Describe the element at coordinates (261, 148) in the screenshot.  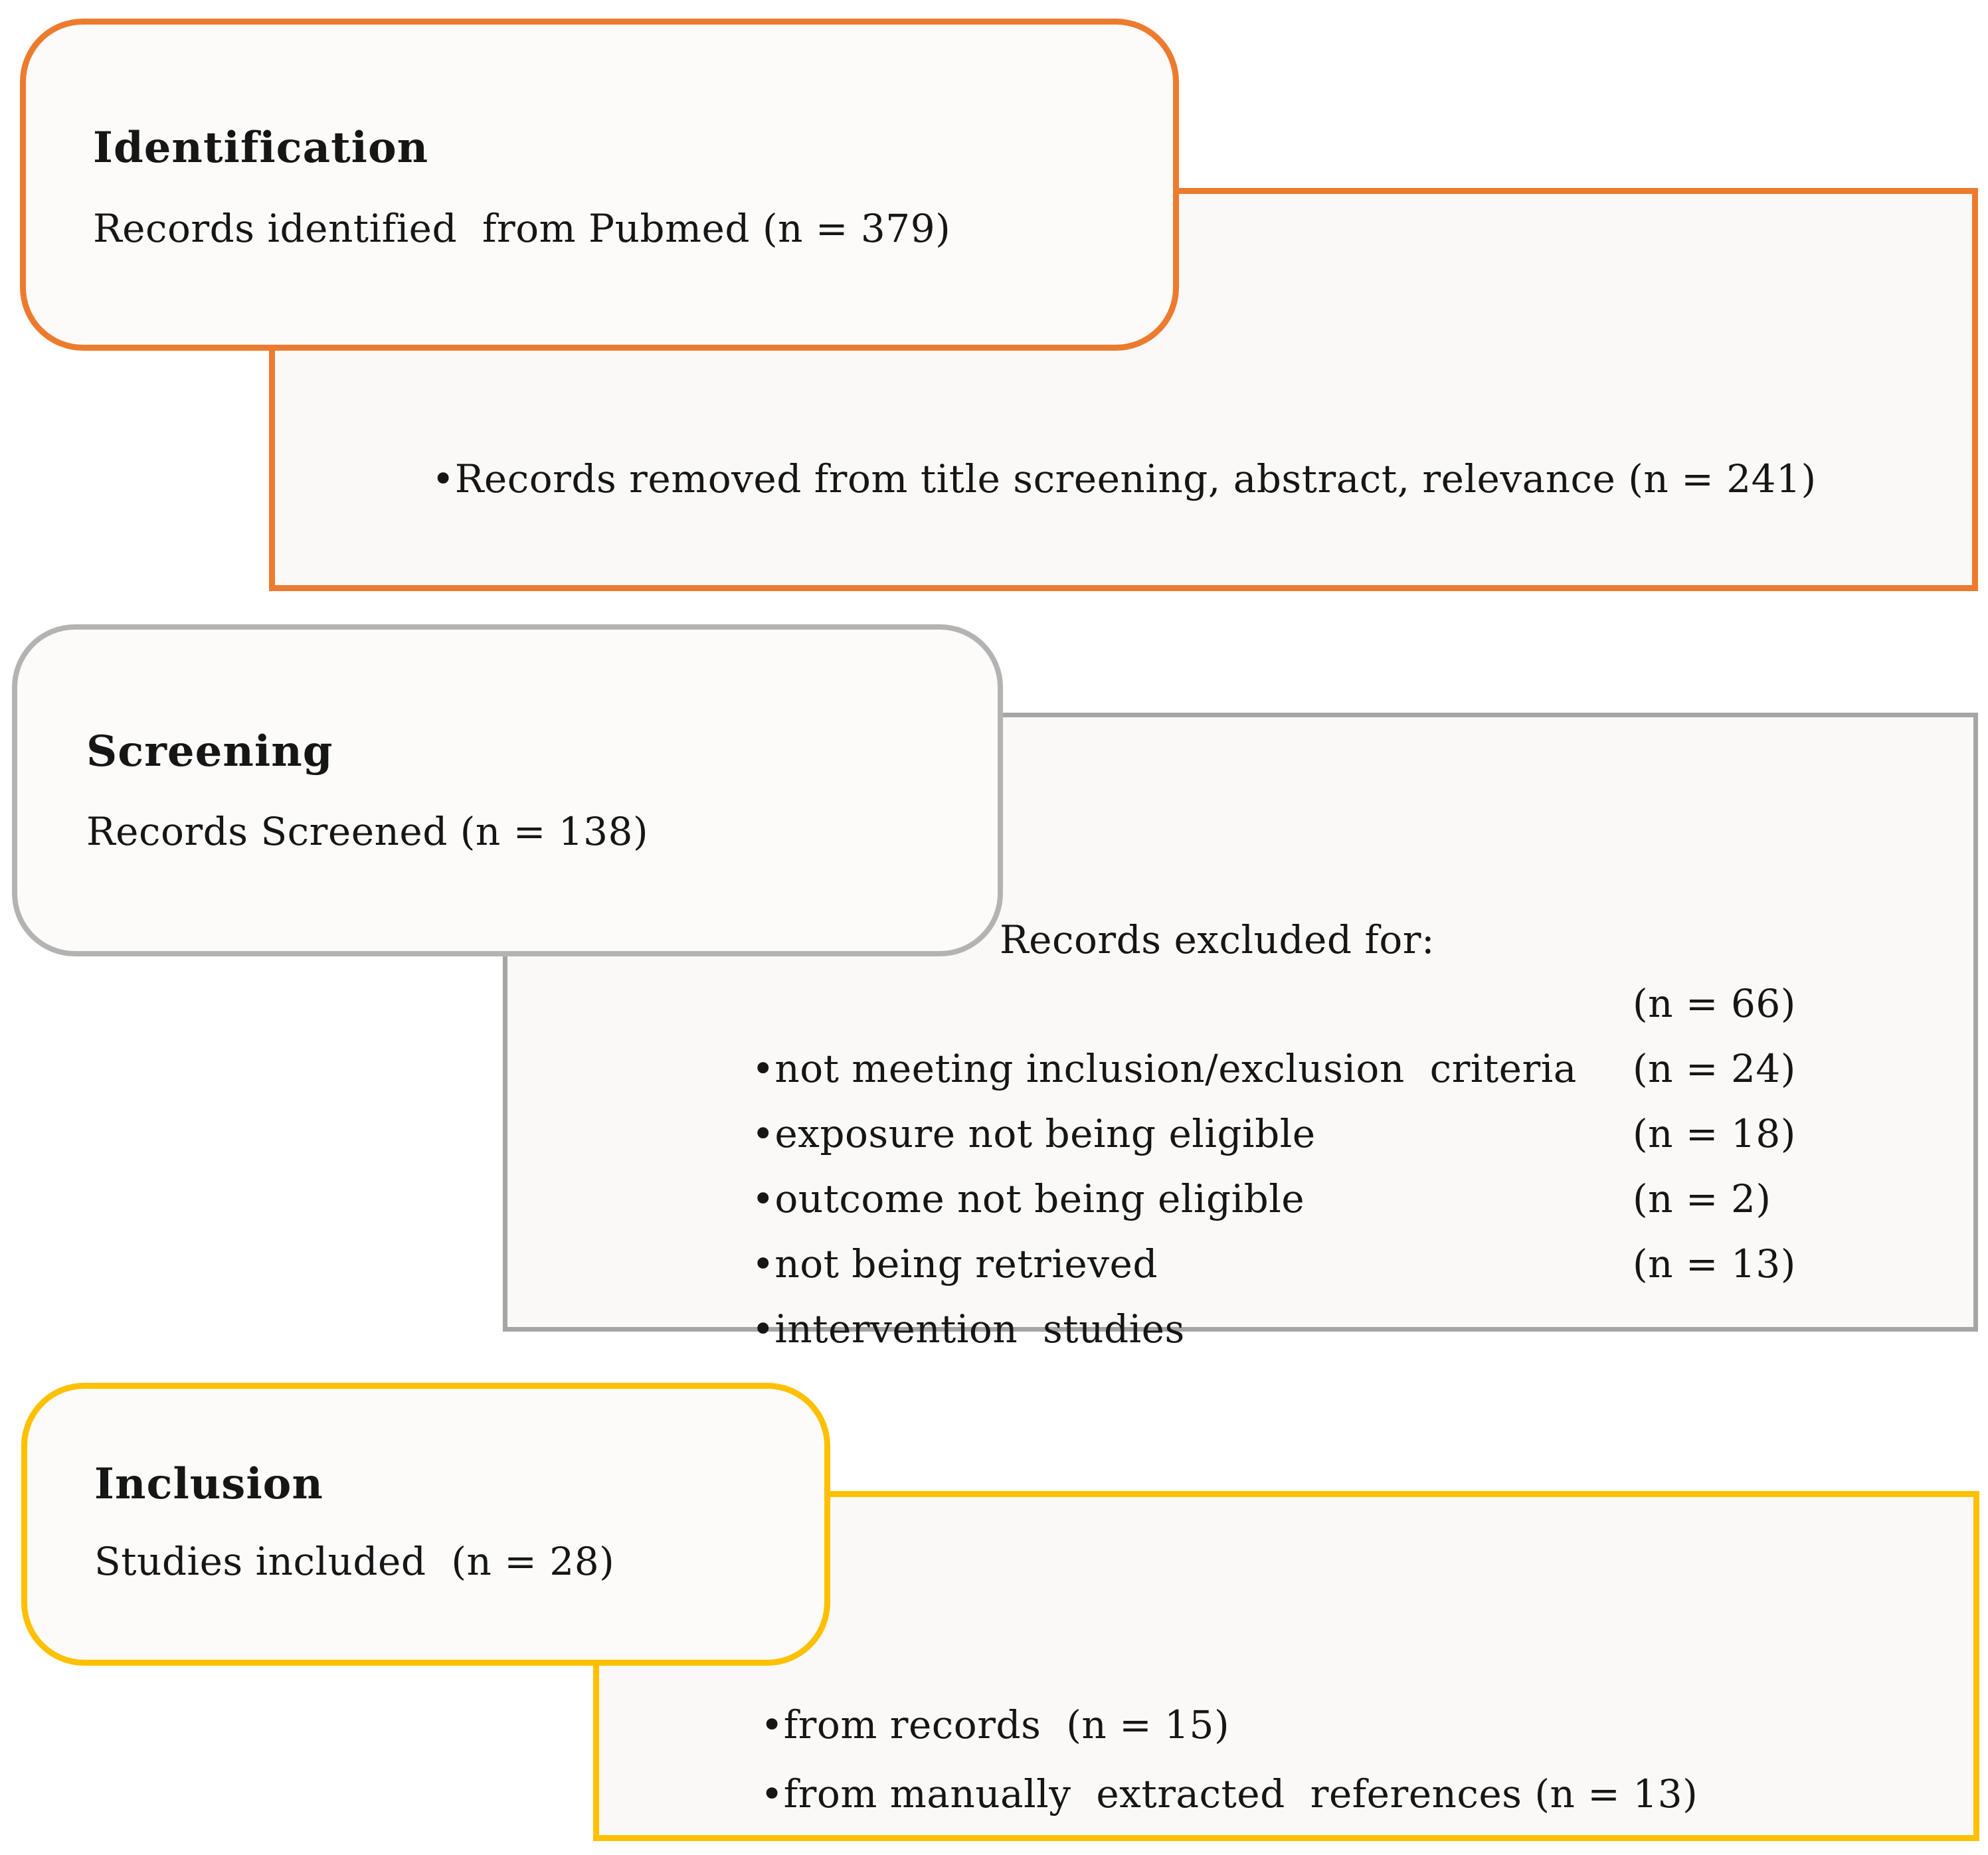
I see `identification-stage-title: Identification` at that location.